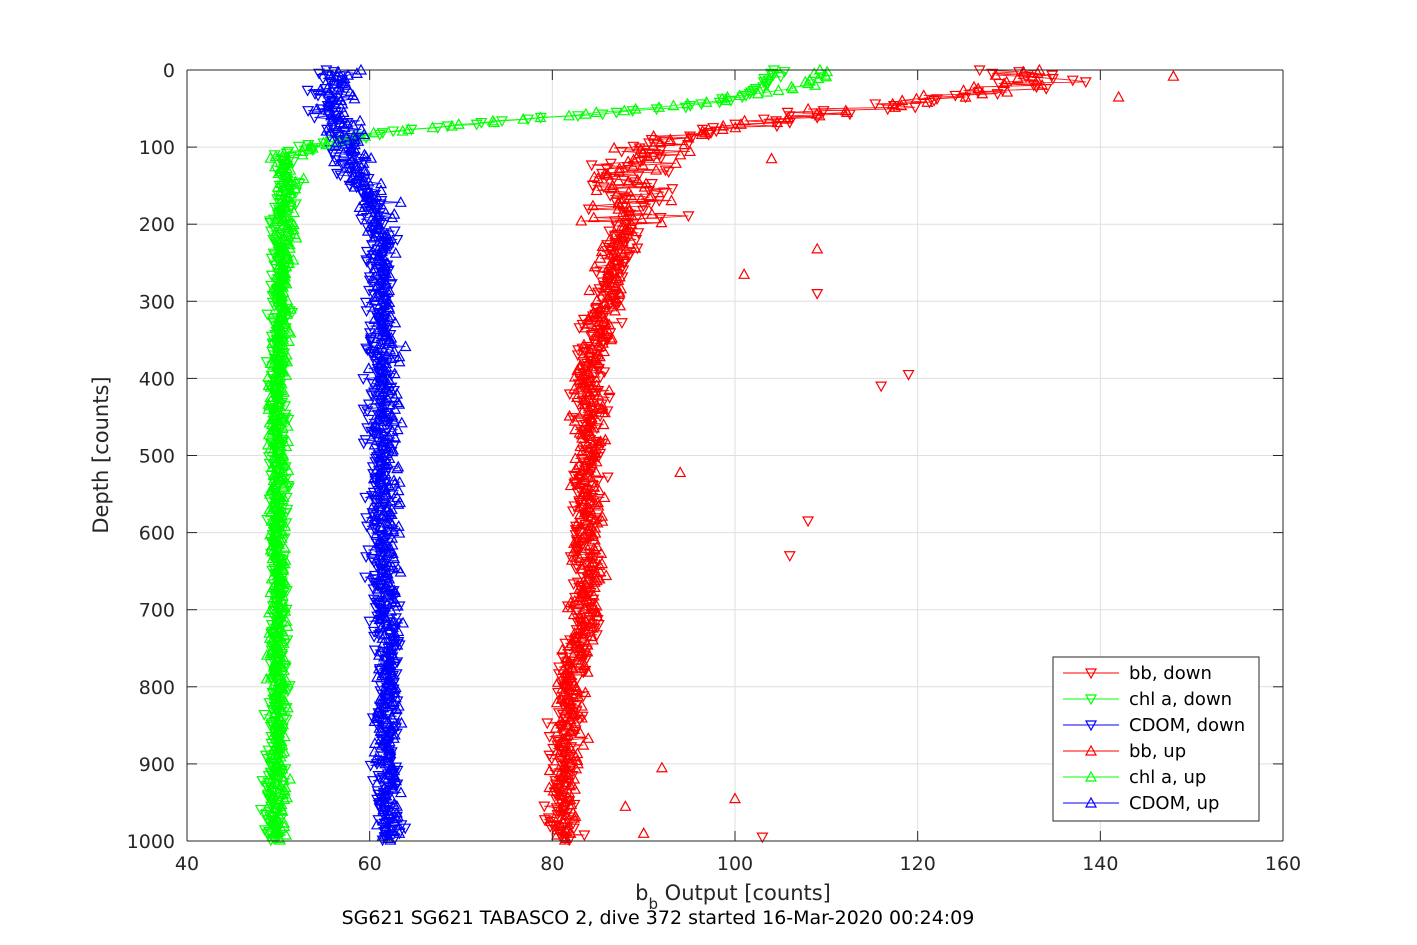 The width and height of the screenshot is (1417, 945). I want to click on x-tick-label: 40, so click(187, 864).